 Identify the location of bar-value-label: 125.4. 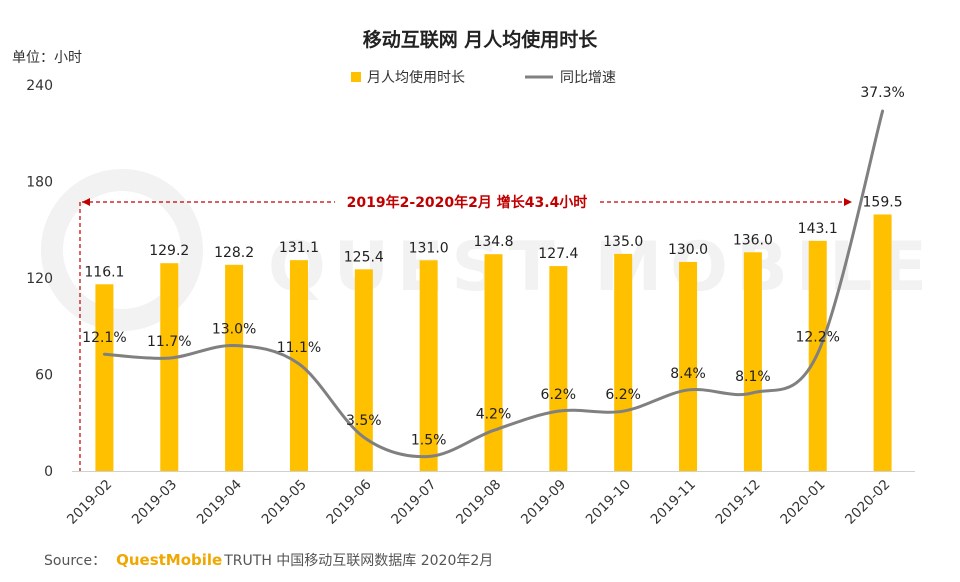
(364, 257).